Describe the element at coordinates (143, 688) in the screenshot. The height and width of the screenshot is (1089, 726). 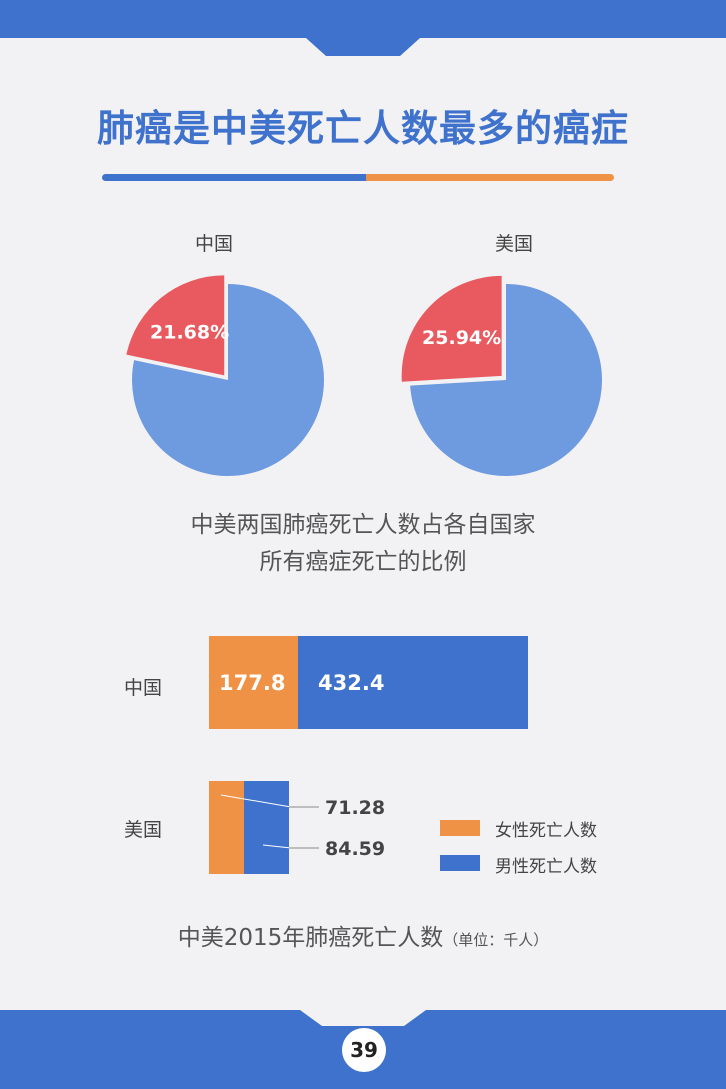
I see `bar-category-china: 中国` at that location.